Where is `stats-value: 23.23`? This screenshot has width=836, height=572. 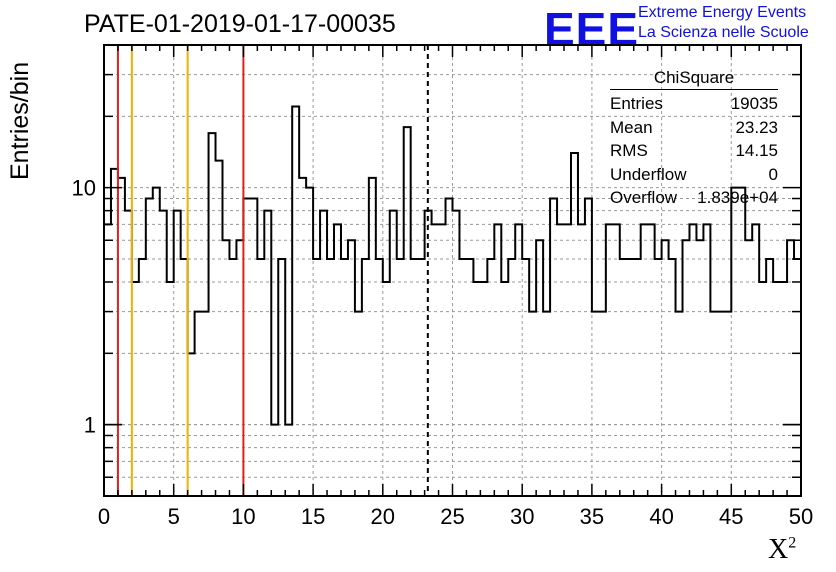
stats-value: 23.23 is located at coordinates (756, 127).